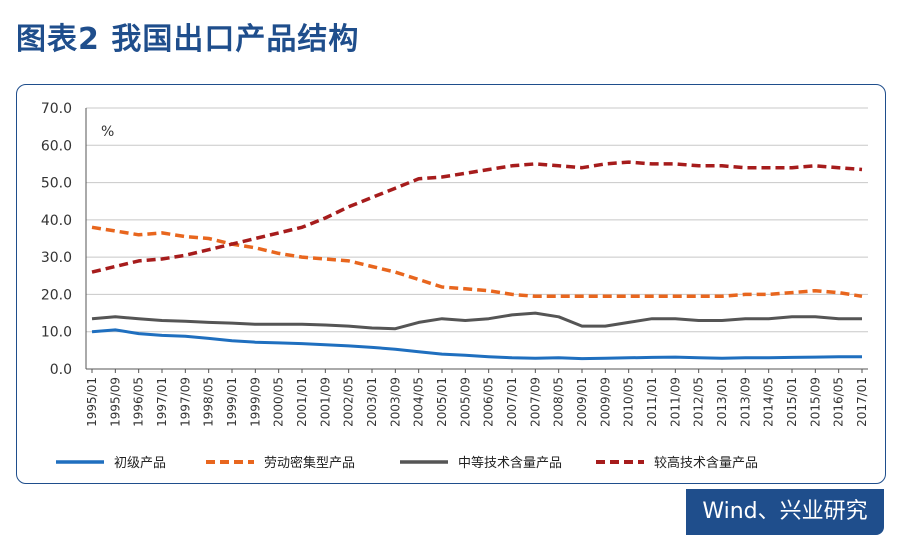 Image resolution: width=905 pixels, height=547 pixels. I want to click on source-label: Wind、兴业研究, so click(785, 512).